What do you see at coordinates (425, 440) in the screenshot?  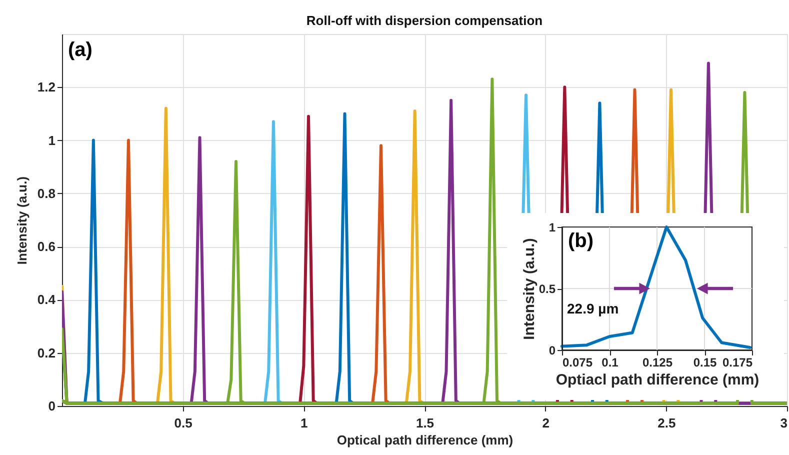 I see `x-axis-title: Optical path difference (mm)` at bounding box center [425, 440].